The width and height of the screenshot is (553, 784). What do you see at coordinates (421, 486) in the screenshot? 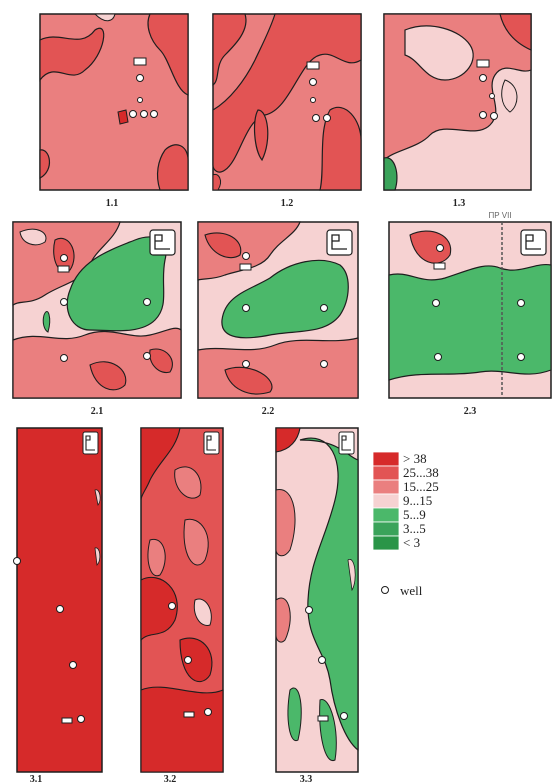
I see `legend-label-2: 15...25` at bounding box center [421, 486].